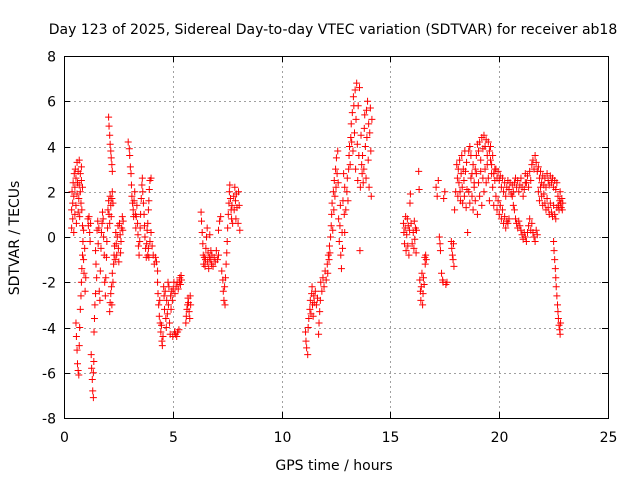 The width and height of the screenshot is (640, 480). I want to click on y-tick-label: 6, so click(51, 103).